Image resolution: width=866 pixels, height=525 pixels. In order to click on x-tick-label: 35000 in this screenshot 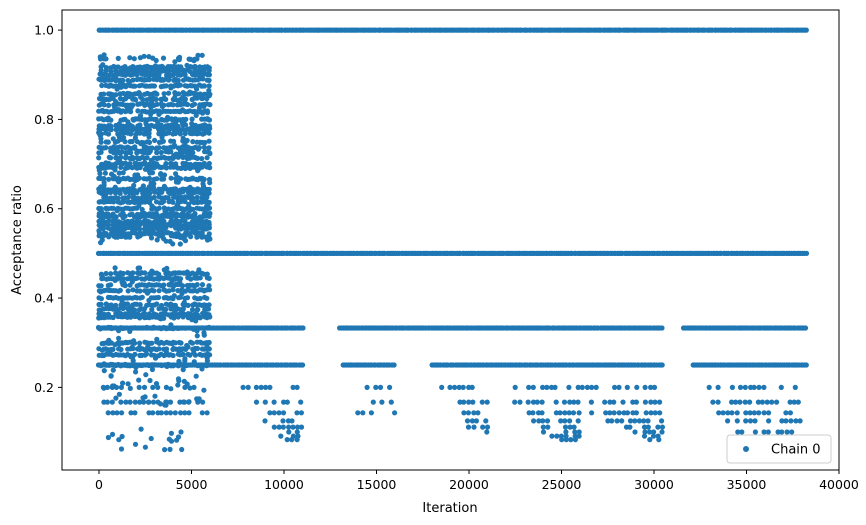, I will do `click(747, 484)`.